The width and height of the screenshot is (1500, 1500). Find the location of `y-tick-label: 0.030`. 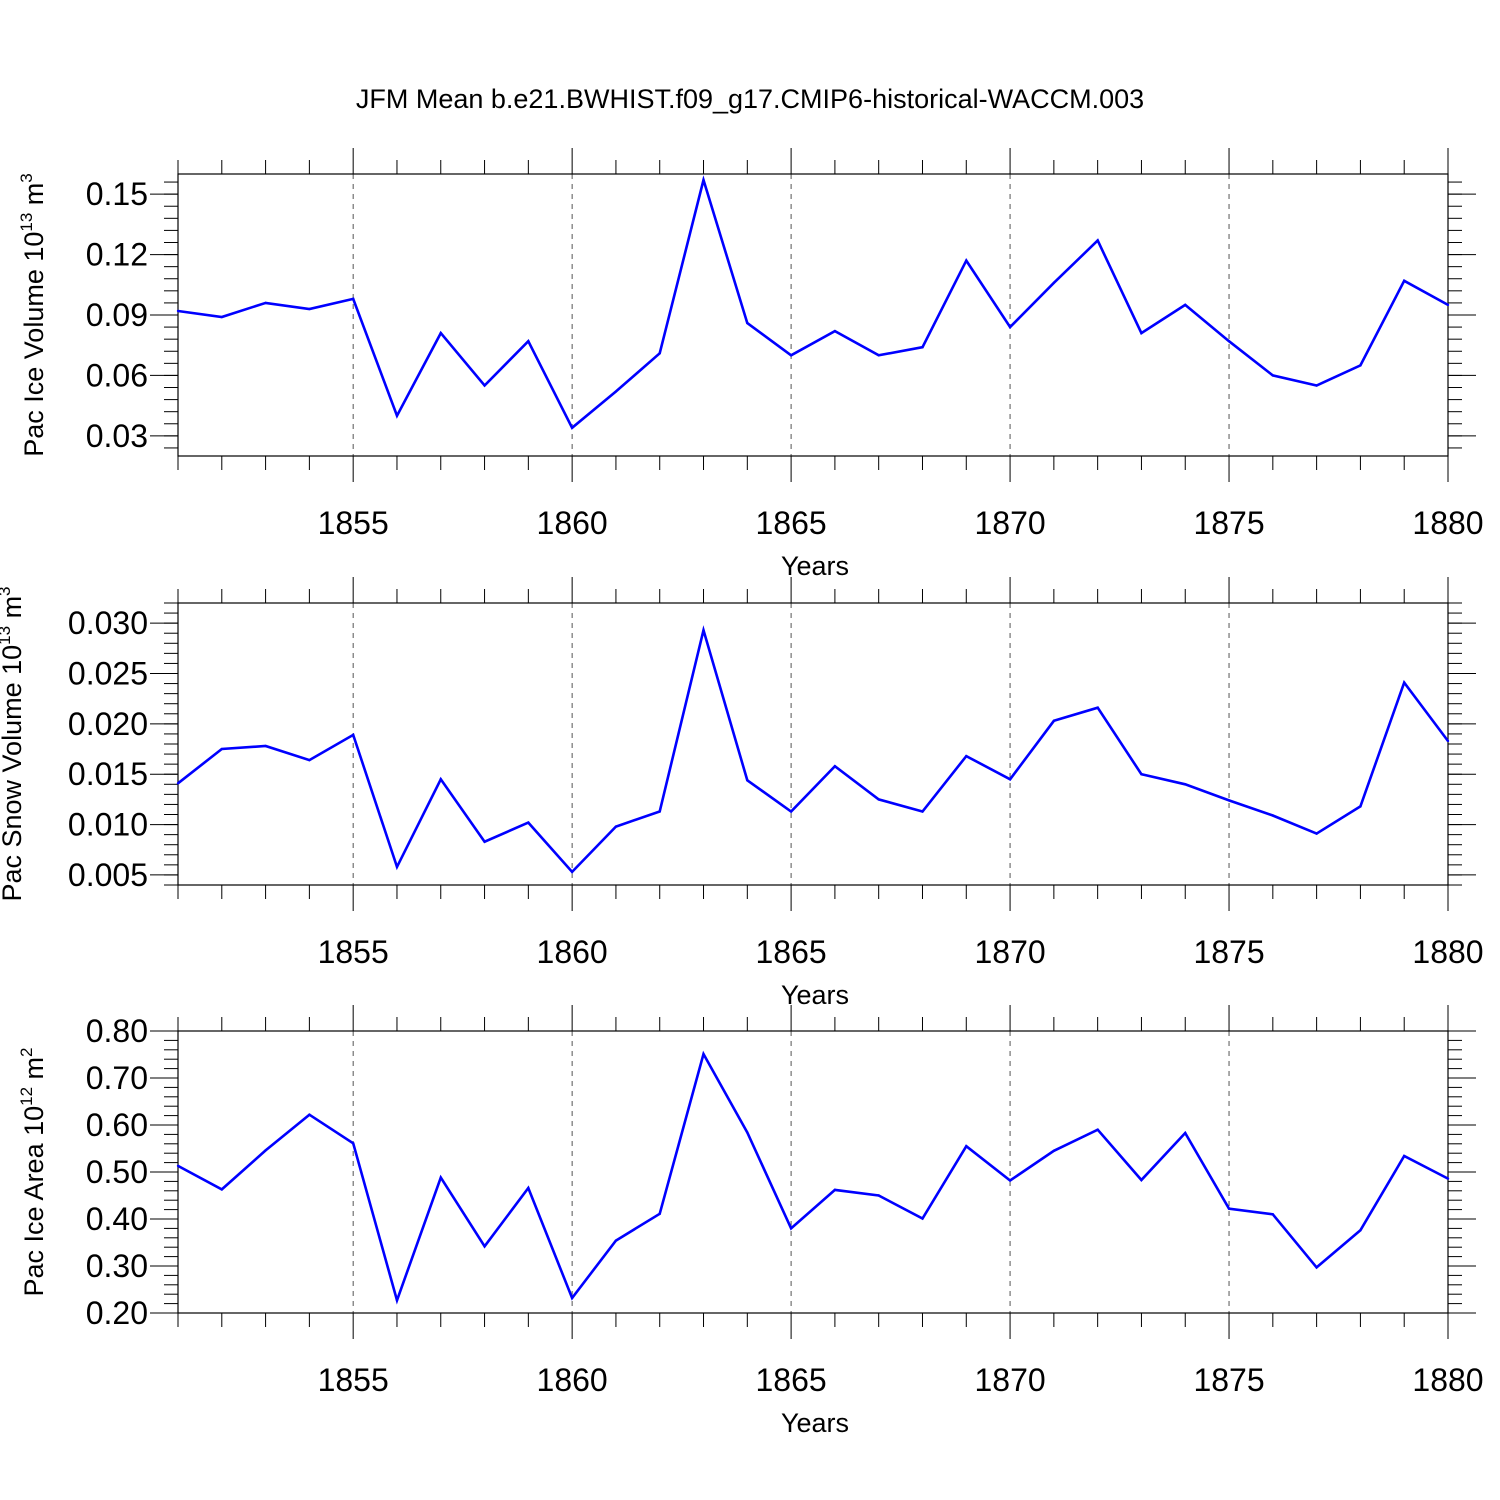

y-tick-label: 0.030 is located at coordinates (108, 623).